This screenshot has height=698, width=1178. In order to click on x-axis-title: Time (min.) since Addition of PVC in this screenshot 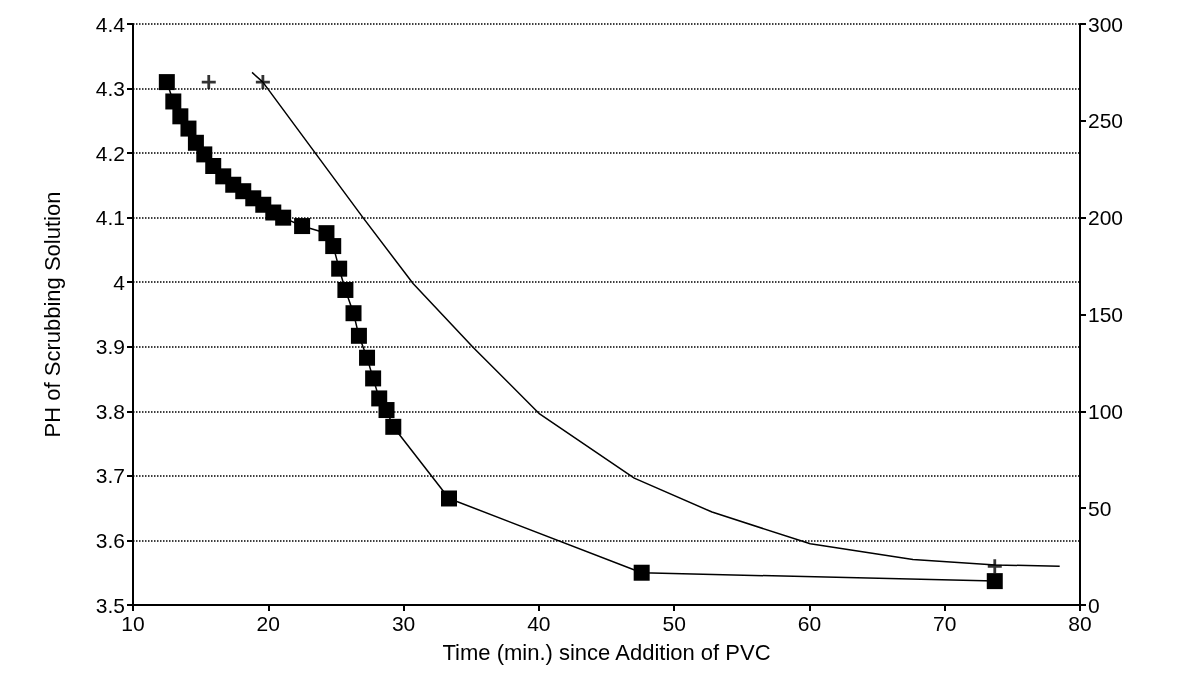, I will do `click(606, 652)`.